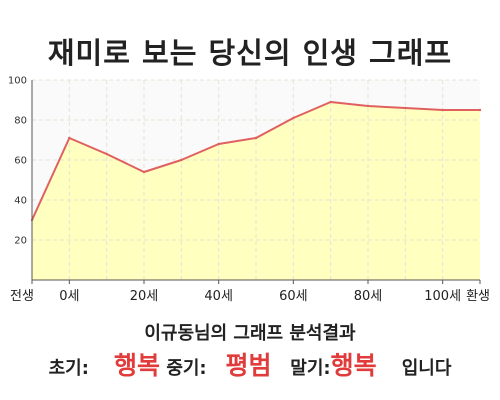 This screenshot has width=500, height=400. I want to click on x-tick-label: 40세, so click(218, 296).